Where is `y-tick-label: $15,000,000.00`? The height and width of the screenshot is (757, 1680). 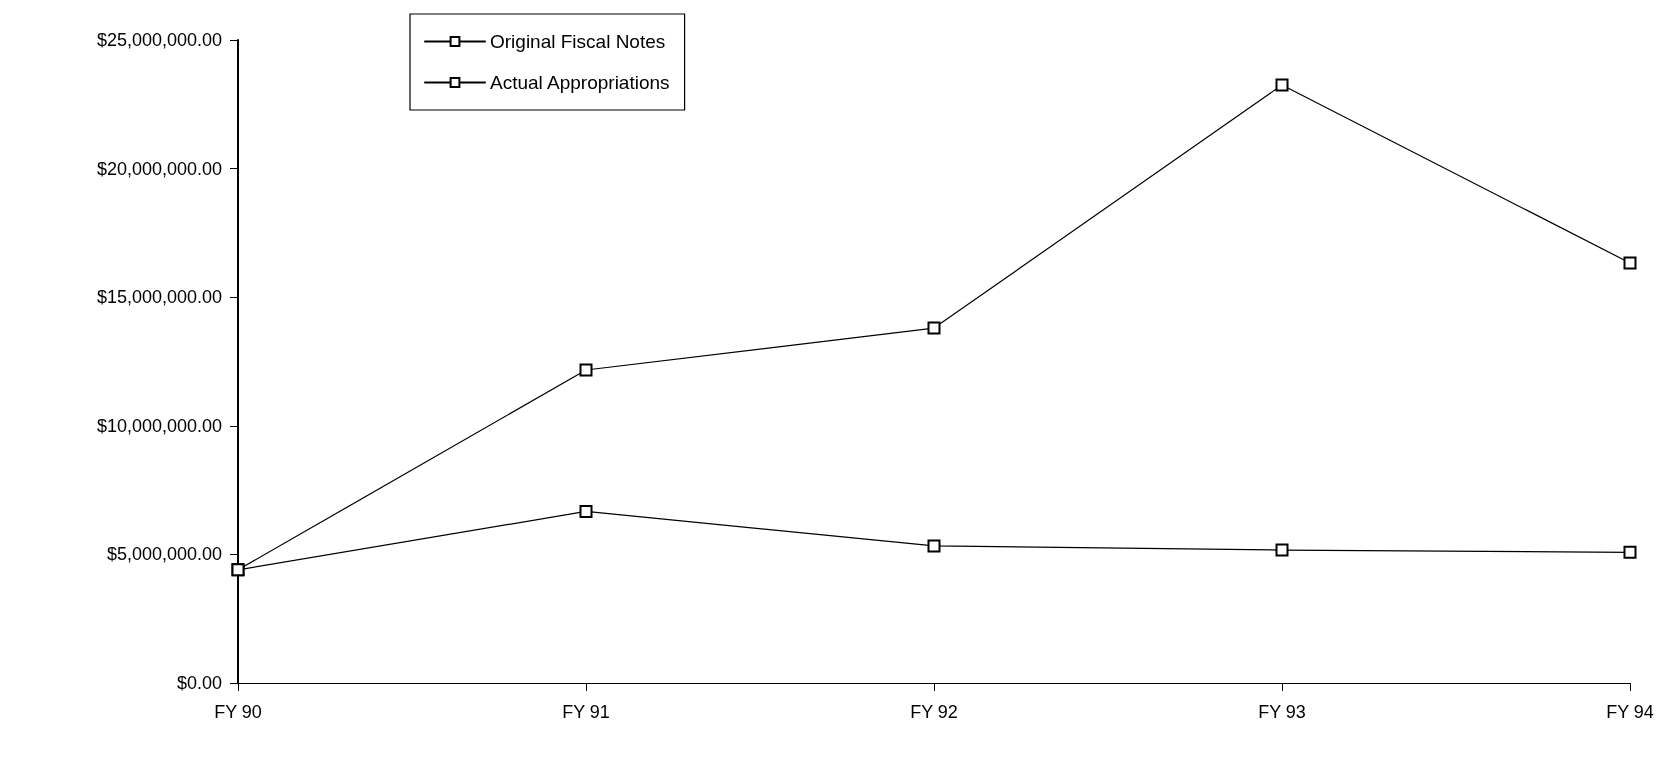 y-tick-label: $15,000,000.00 is located at coordinates (159, 297).